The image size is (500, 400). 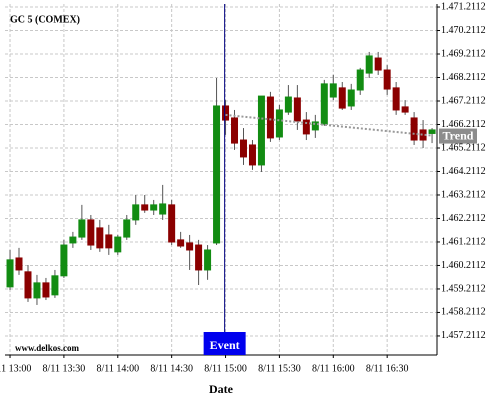 I want to click on x-tick-label: 8/11 13:00, so click(x=15, y=368).